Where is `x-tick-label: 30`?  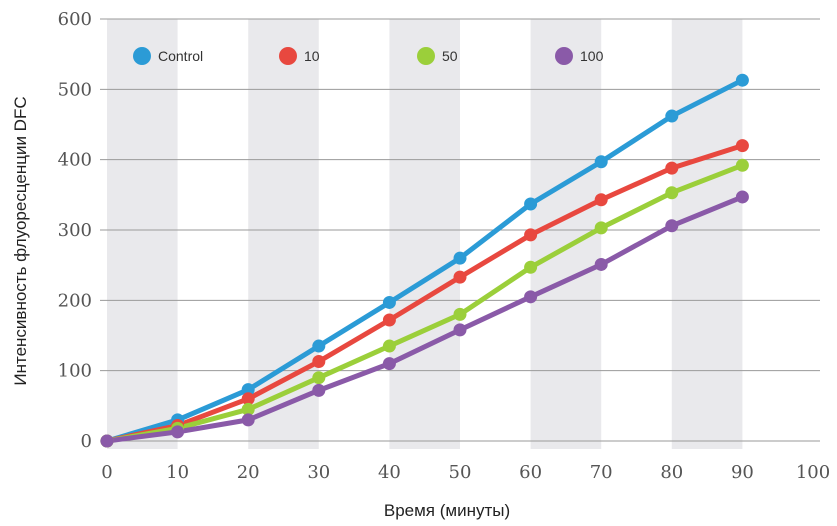 x-tick-label: 30 is located at coordinates (318, 472).